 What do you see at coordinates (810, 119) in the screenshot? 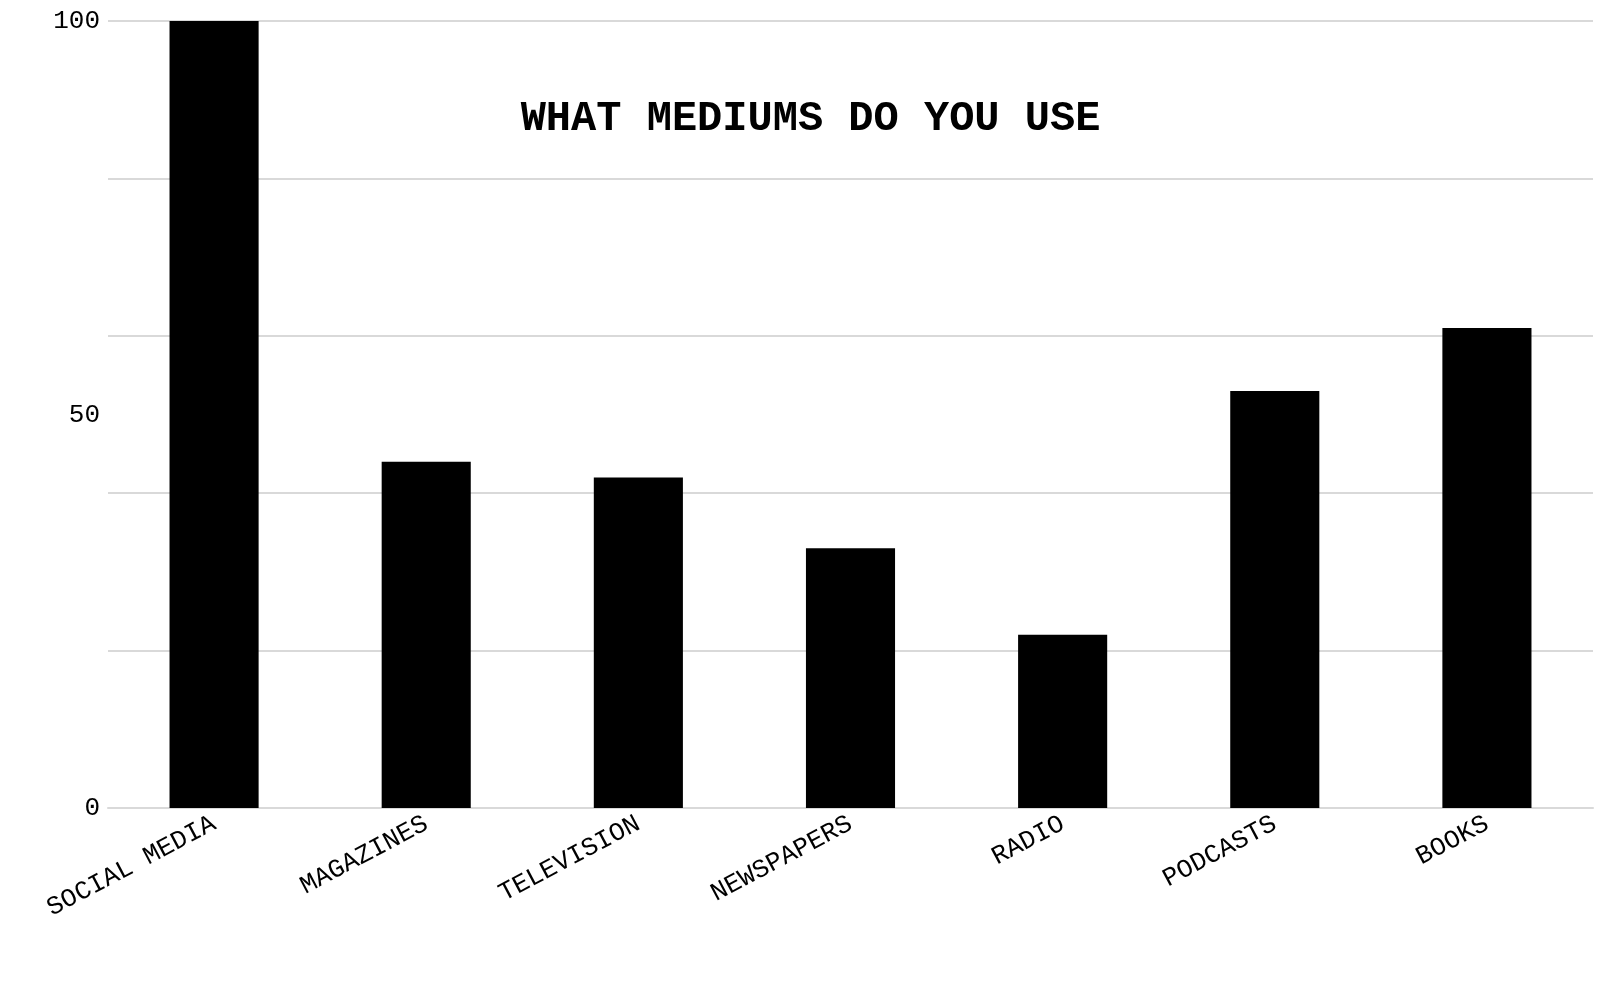
I see `text: WHAT MEDIUMS DO YOU USE` at bounding box center [810, 119].